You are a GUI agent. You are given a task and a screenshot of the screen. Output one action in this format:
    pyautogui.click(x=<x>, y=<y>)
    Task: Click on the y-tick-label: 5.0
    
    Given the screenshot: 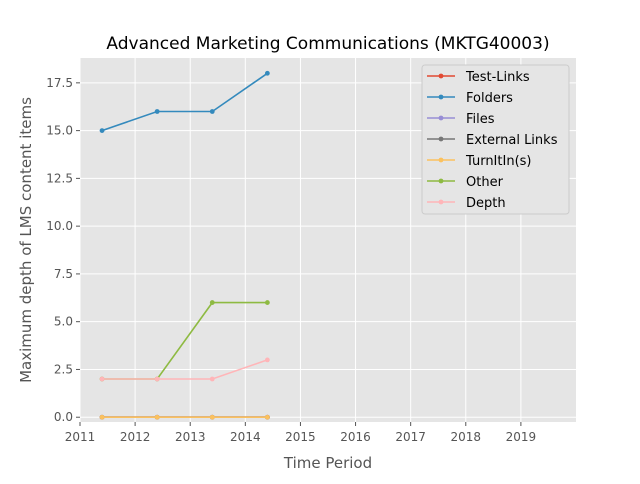 What is the action you would take?
    pyautogui.click(x=63, y=322)
    